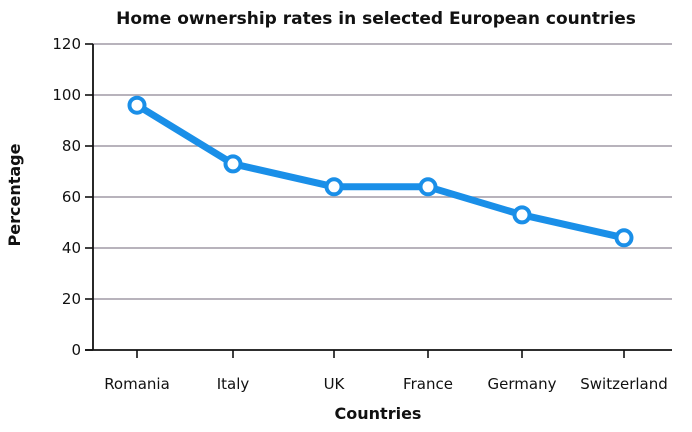  I want to click on y-tick-label: 0, so click(76, 350).